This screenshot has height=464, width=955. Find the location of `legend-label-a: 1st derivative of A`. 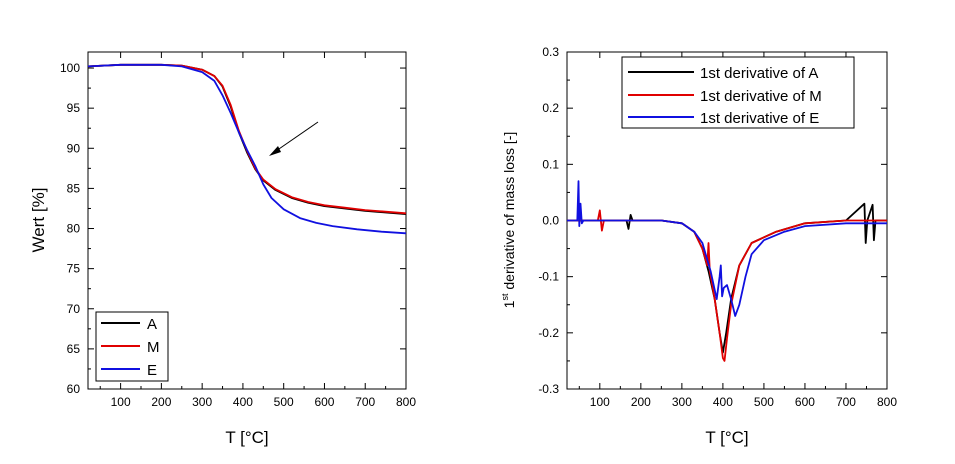

legend-label-a: 1st derivative of A is located at coordinates (759, 73).